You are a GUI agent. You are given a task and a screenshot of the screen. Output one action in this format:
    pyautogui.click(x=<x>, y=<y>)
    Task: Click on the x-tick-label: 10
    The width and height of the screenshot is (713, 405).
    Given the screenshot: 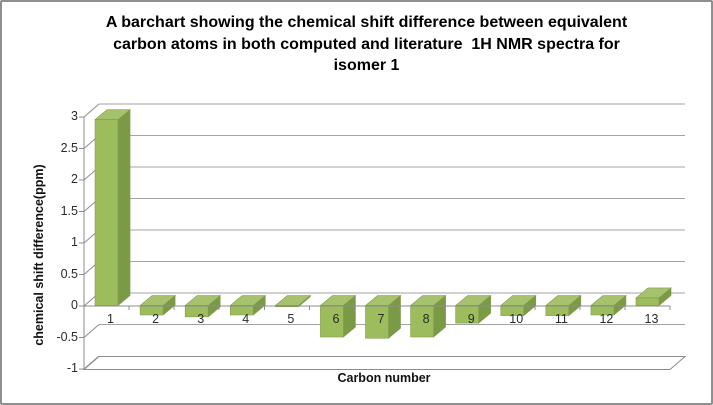 What is the action you would take?
    pyautogui.click(x=516, y=319)
    